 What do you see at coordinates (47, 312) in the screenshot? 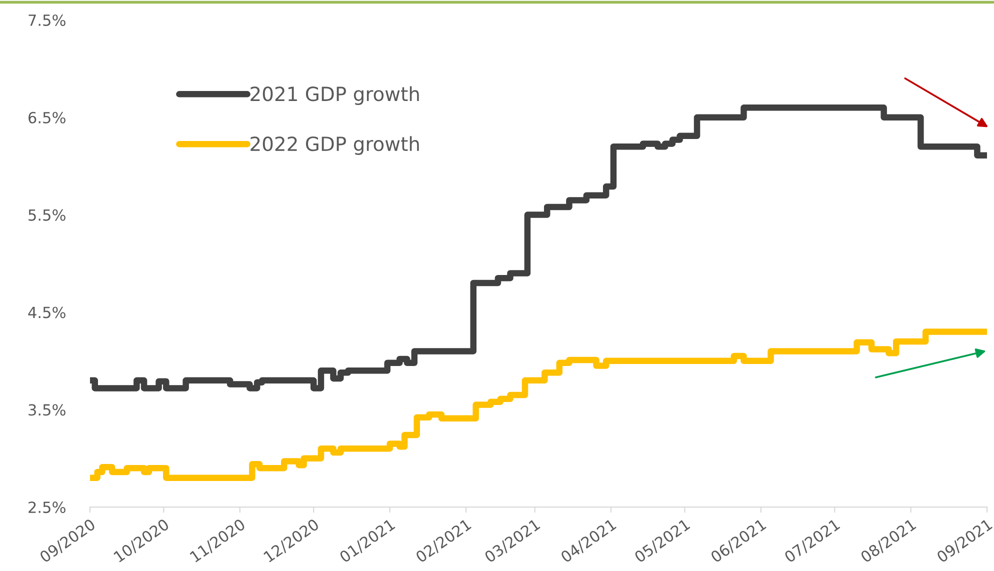
I see `y-tick-label: 4.5%` at bounding box center [47, 312].